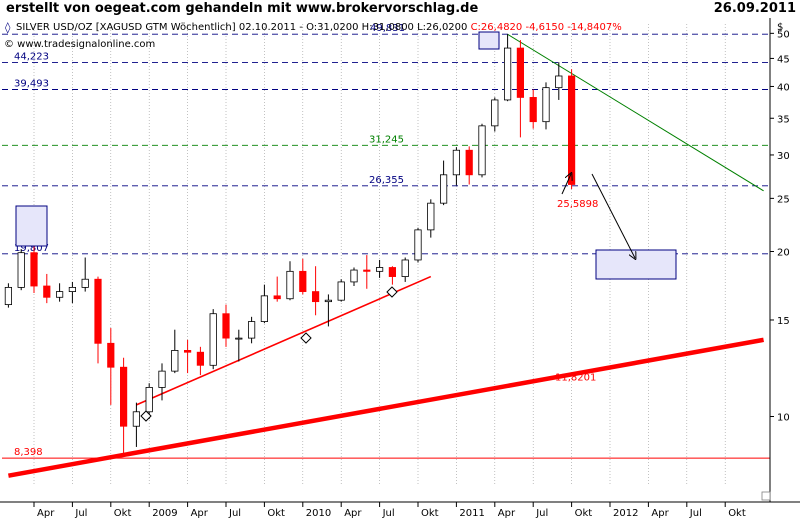 The image size is (800, 520). Describe the element at coordinates (783, 418) in the screenshot. I see `y-tick-label: 10` at that location.